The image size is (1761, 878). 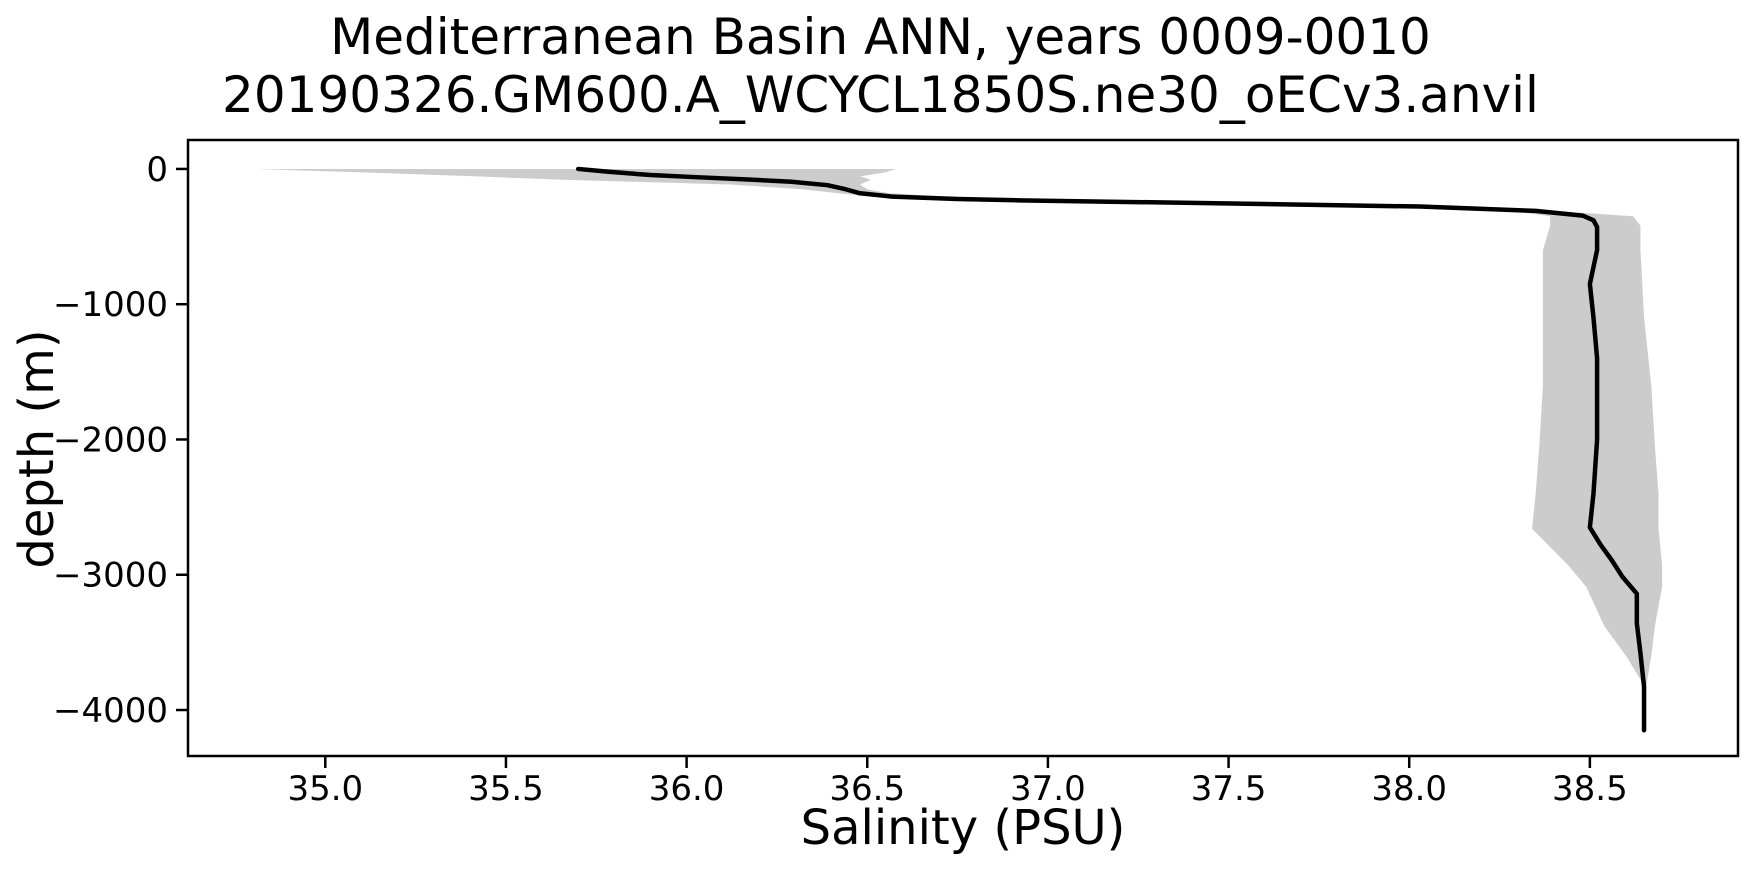 What do you see at coordinates (325, 789) in the screenshot?
I see `x-tick-label: 35.0` at bounding box center [325, 789].